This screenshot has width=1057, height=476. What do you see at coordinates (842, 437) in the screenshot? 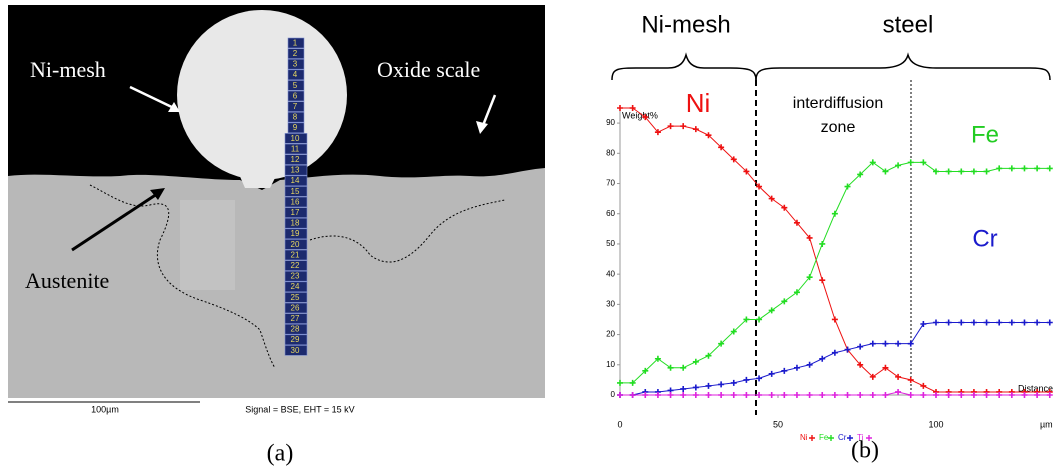
I see `legend-label: Cr` at bounding box center [842, 437].